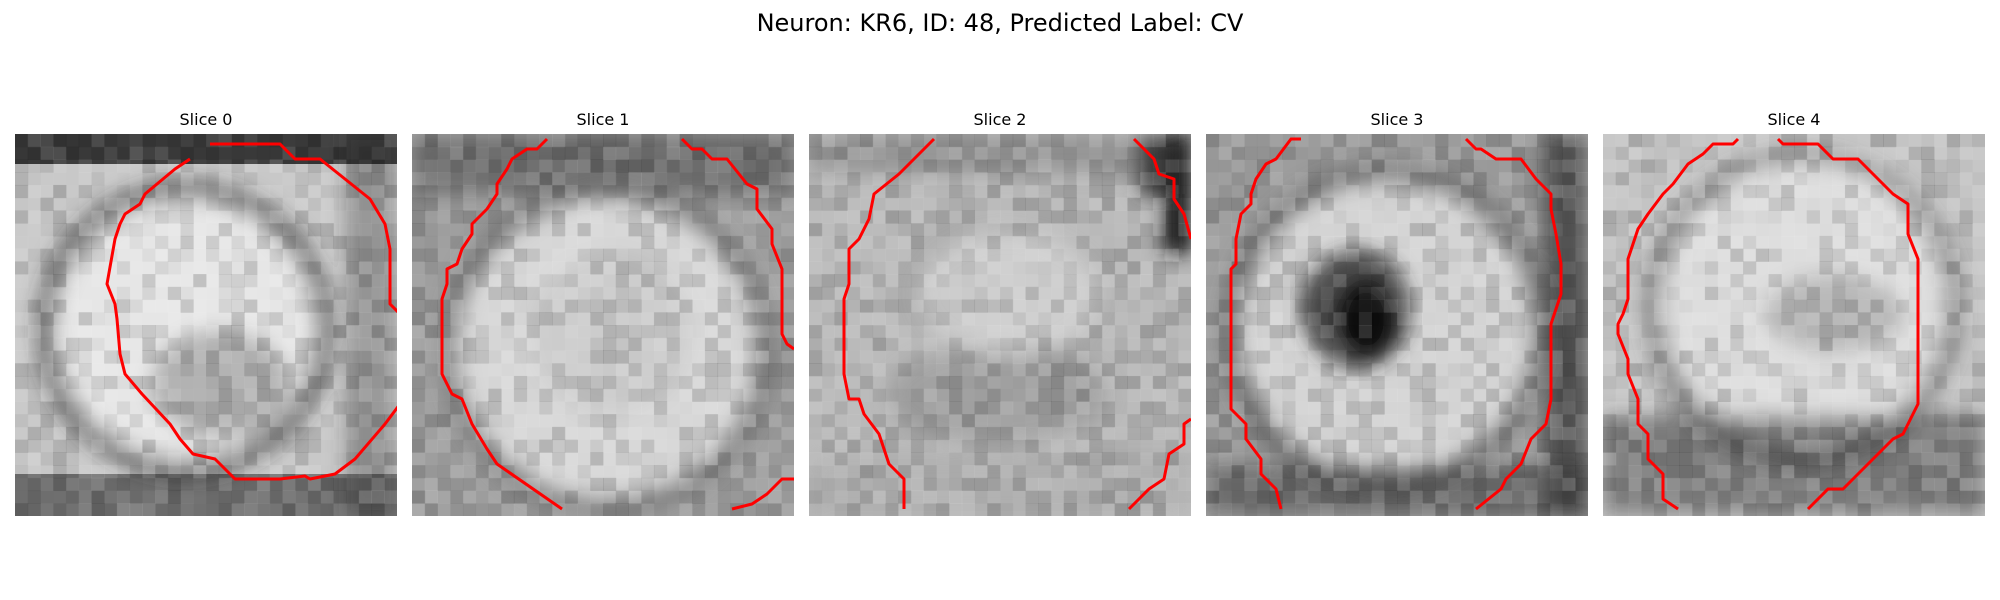 Image resolution: width=2000 pixels, height=600 pixels. What do you see at coordinates (1513, 324) in the screenshot?
I see `cell-contour-3b` at bounding box center [1513, 324].